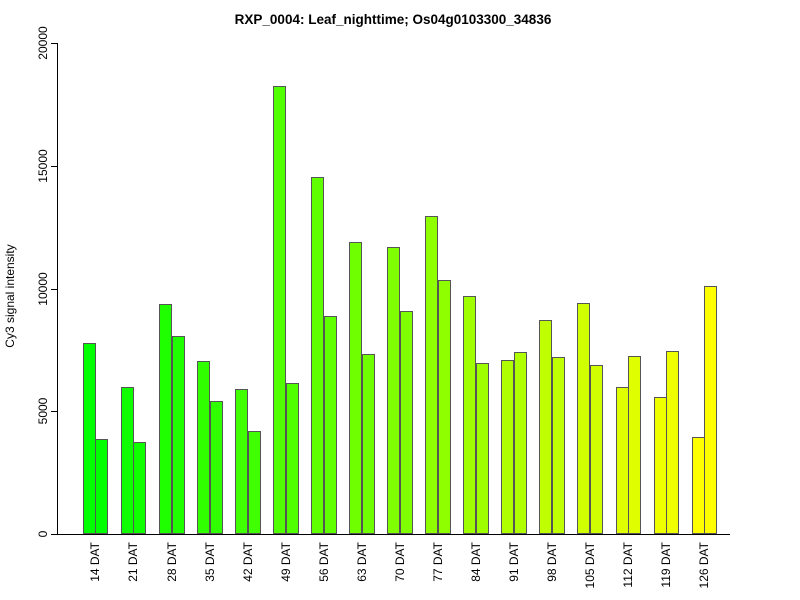  What do you see at coordinates (43, 534) in the screenshot?
I see `y-tick-label: 0` at bounding box center [43, 534].